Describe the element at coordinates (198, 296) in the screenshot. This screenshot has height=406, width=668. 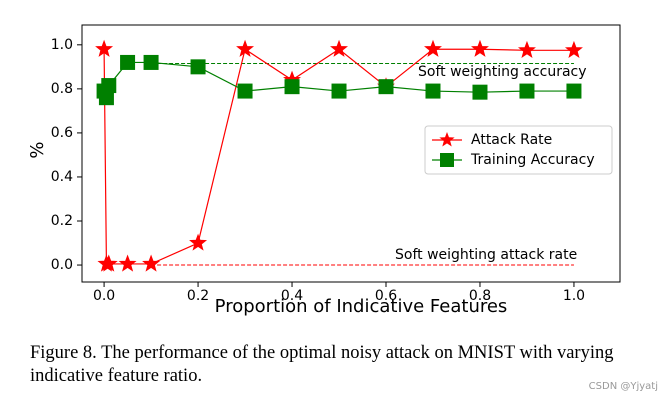
I see `x-tick-label: 0.2` at that location.